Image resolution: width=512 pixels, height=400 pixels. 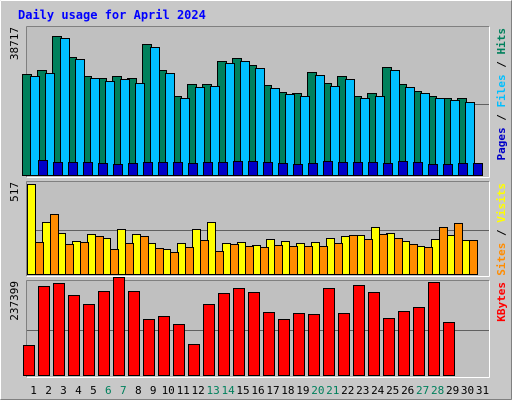 What do you see at coordinates (14, 43) in the screenshot?
I see `hits-ymax-label: 38717` at bounding box center [14, 43].